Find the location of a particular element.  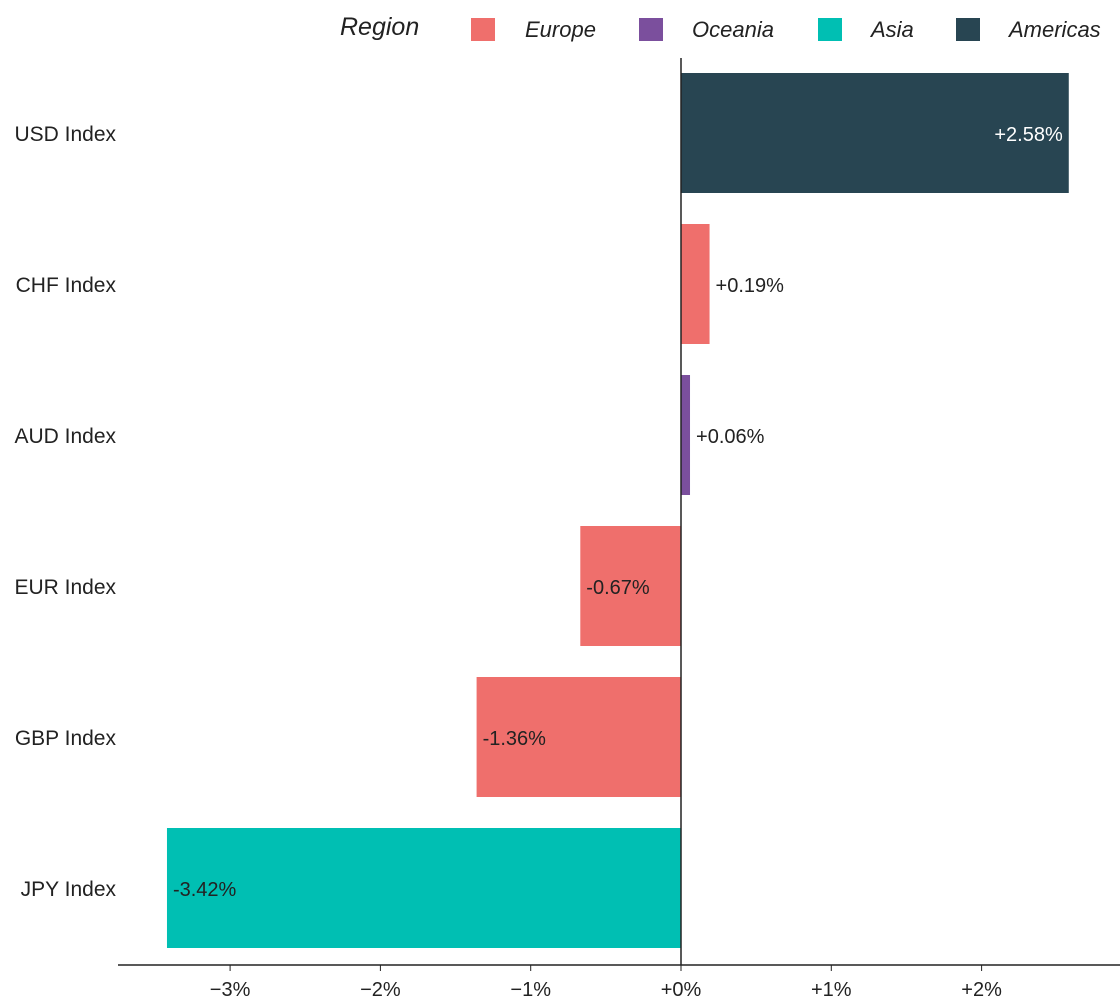

data-label-usd-index: +2.58% is located at coordinates (1028, 135).